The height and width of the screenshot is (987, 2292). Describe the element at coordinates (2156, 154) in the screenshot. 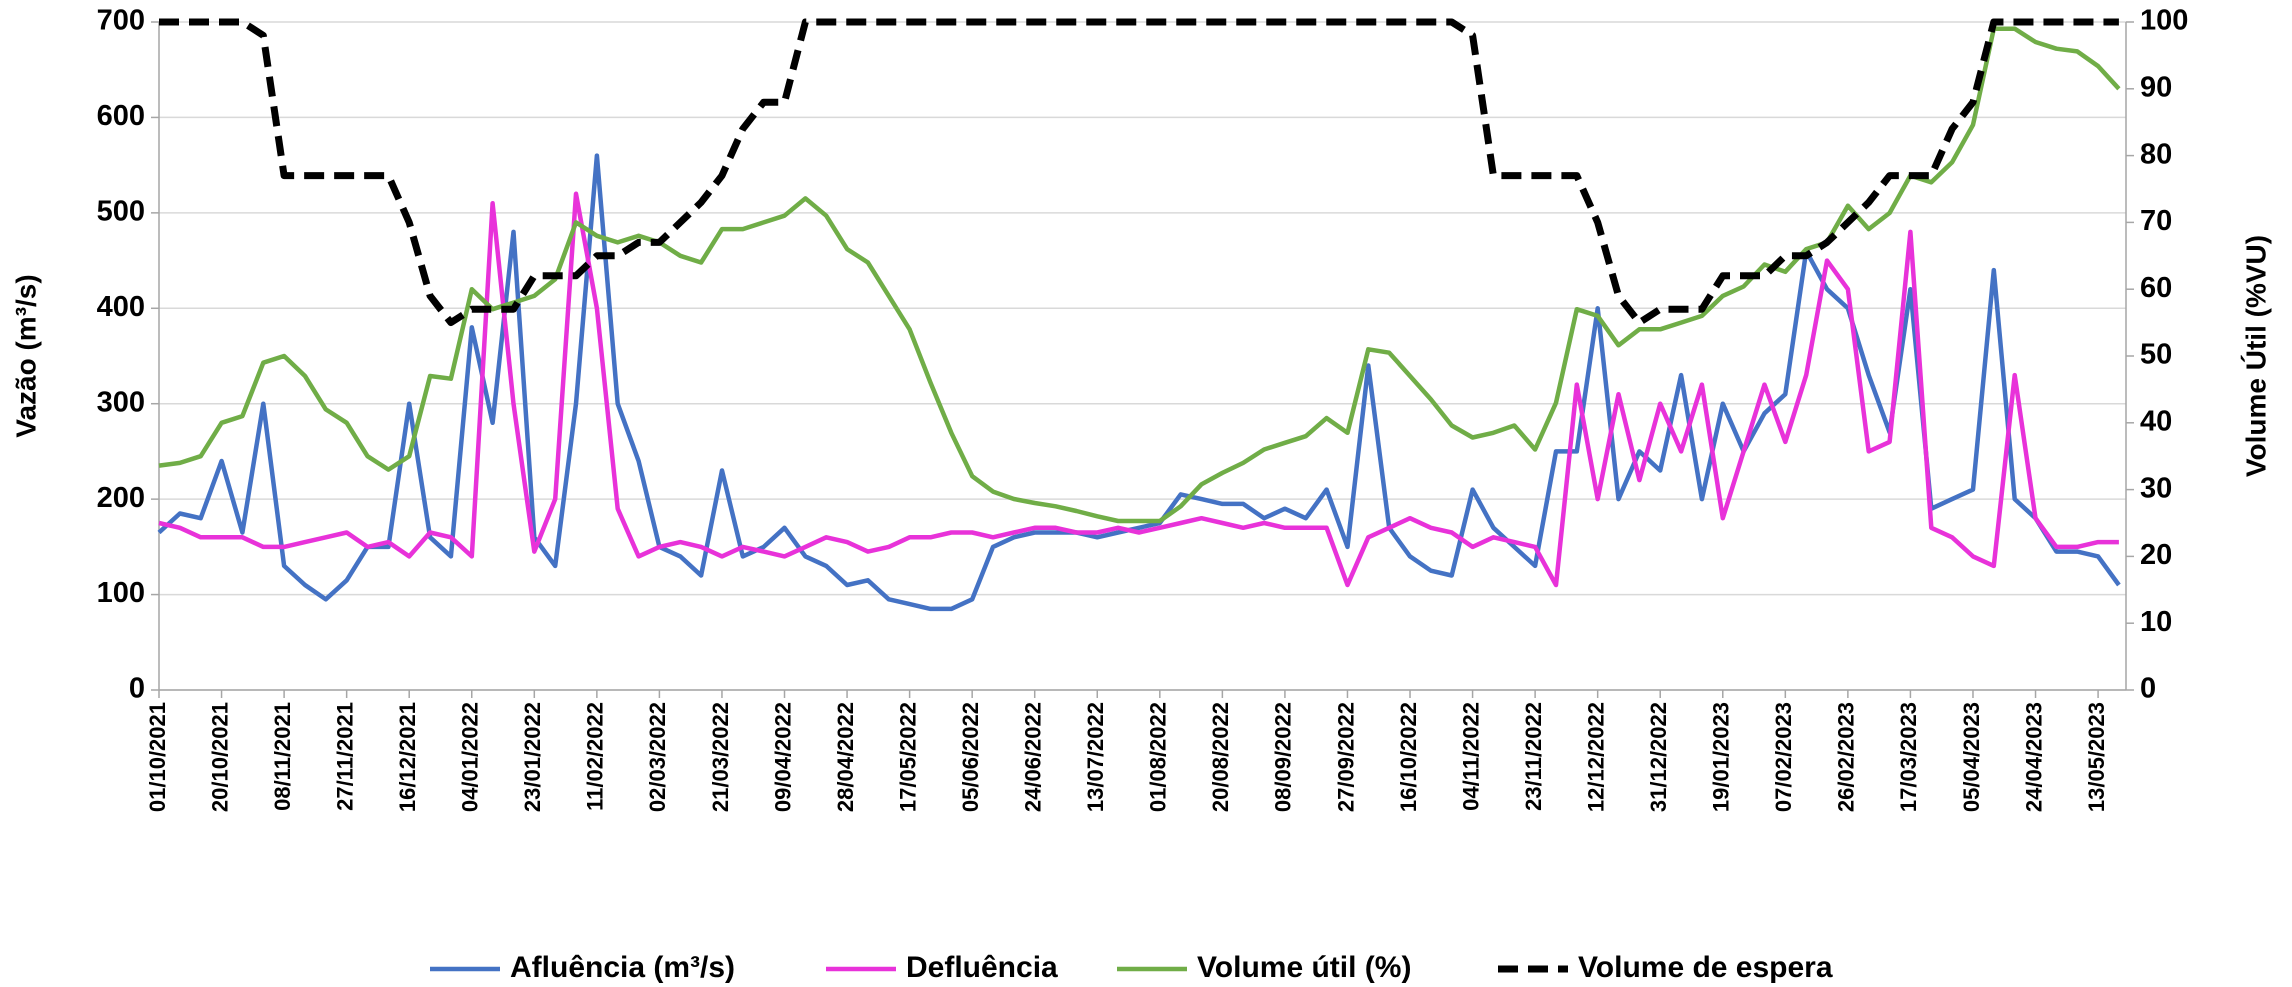

I see `y2-tick-label: 80` at that location.